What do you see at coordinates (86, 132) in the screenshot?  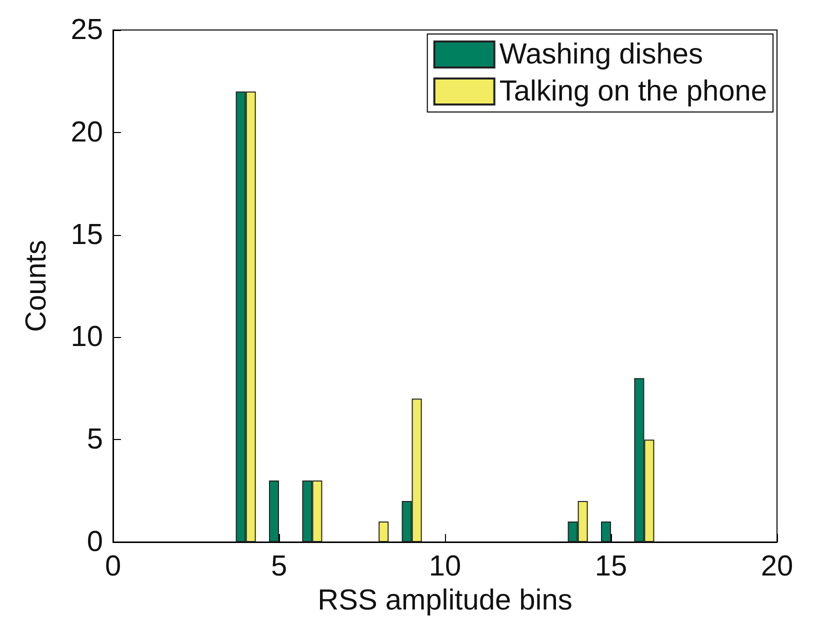 I see `y-tick-label: 20` at bounding box center [86, 132].